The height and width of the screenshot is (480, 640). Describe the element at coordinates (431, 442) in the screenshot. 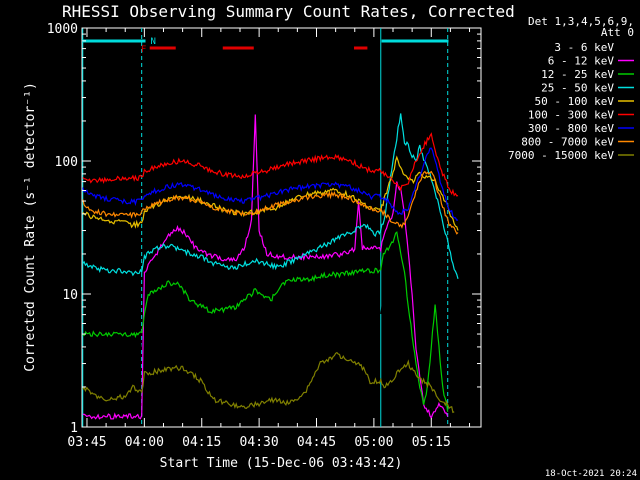

I see `x-tick-label-6: 05:15` at that location.